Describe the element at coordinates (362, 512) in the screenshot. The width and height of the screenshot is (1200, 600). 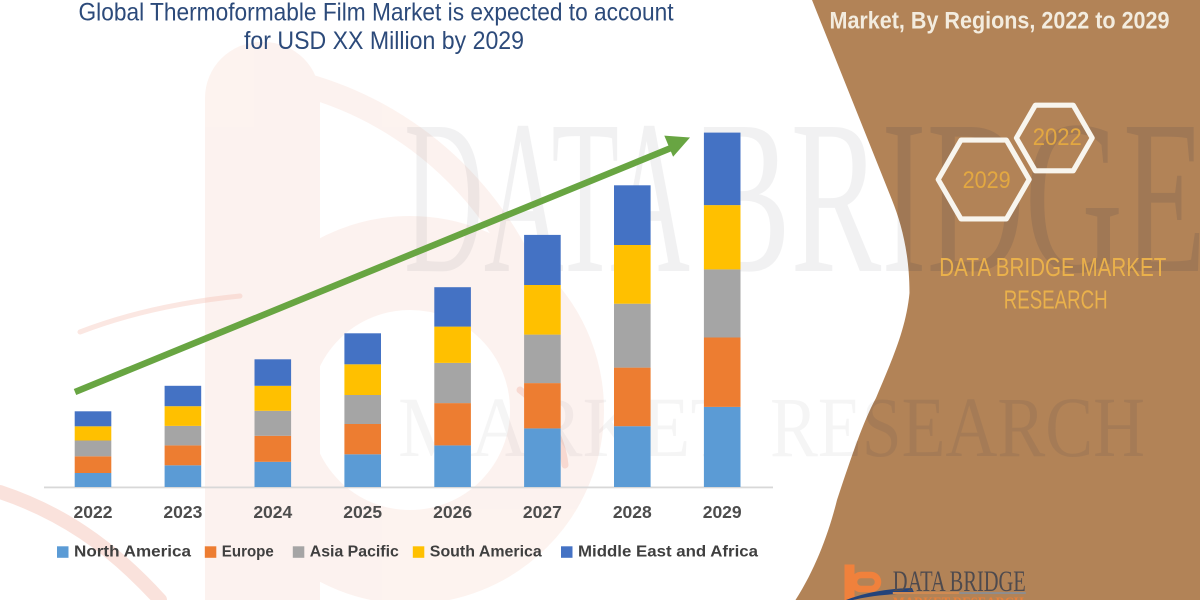
I see `svg-text: 2025` at that location.